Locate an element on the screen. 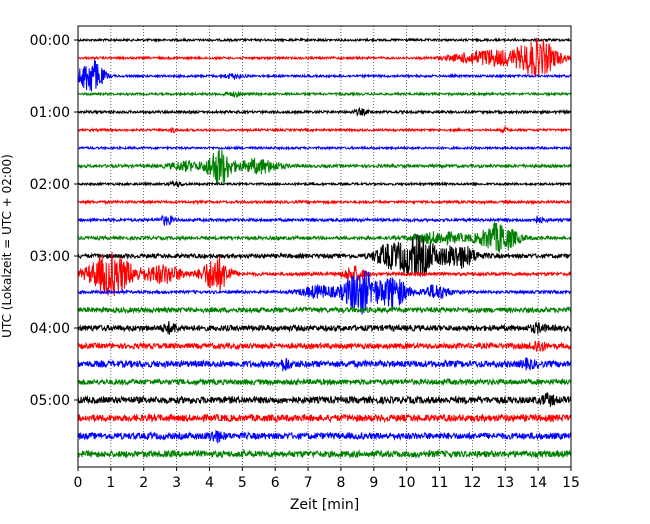  y-tick-label: 05:00 is located at coordinates (50, 401).